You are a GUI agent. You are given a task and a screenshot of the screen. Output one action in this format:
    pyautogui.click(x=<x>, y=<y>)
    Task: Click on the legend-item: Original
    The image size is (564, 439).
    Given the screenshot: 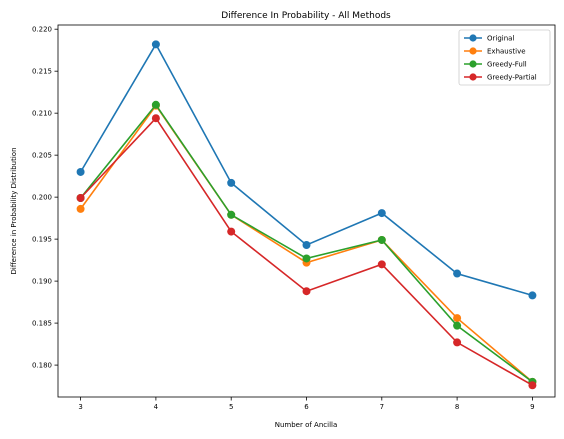 What is the action you would take?
    pyautogui.click(x=489, y=38)
    